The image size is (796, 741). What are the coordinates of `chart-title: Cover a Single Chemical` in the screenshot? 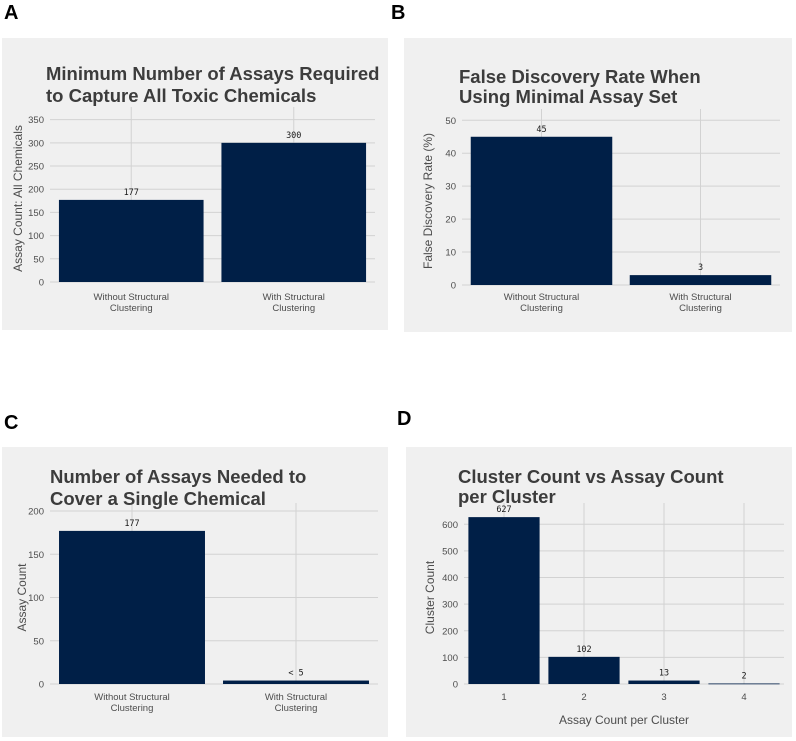 It's located at (158, 498).